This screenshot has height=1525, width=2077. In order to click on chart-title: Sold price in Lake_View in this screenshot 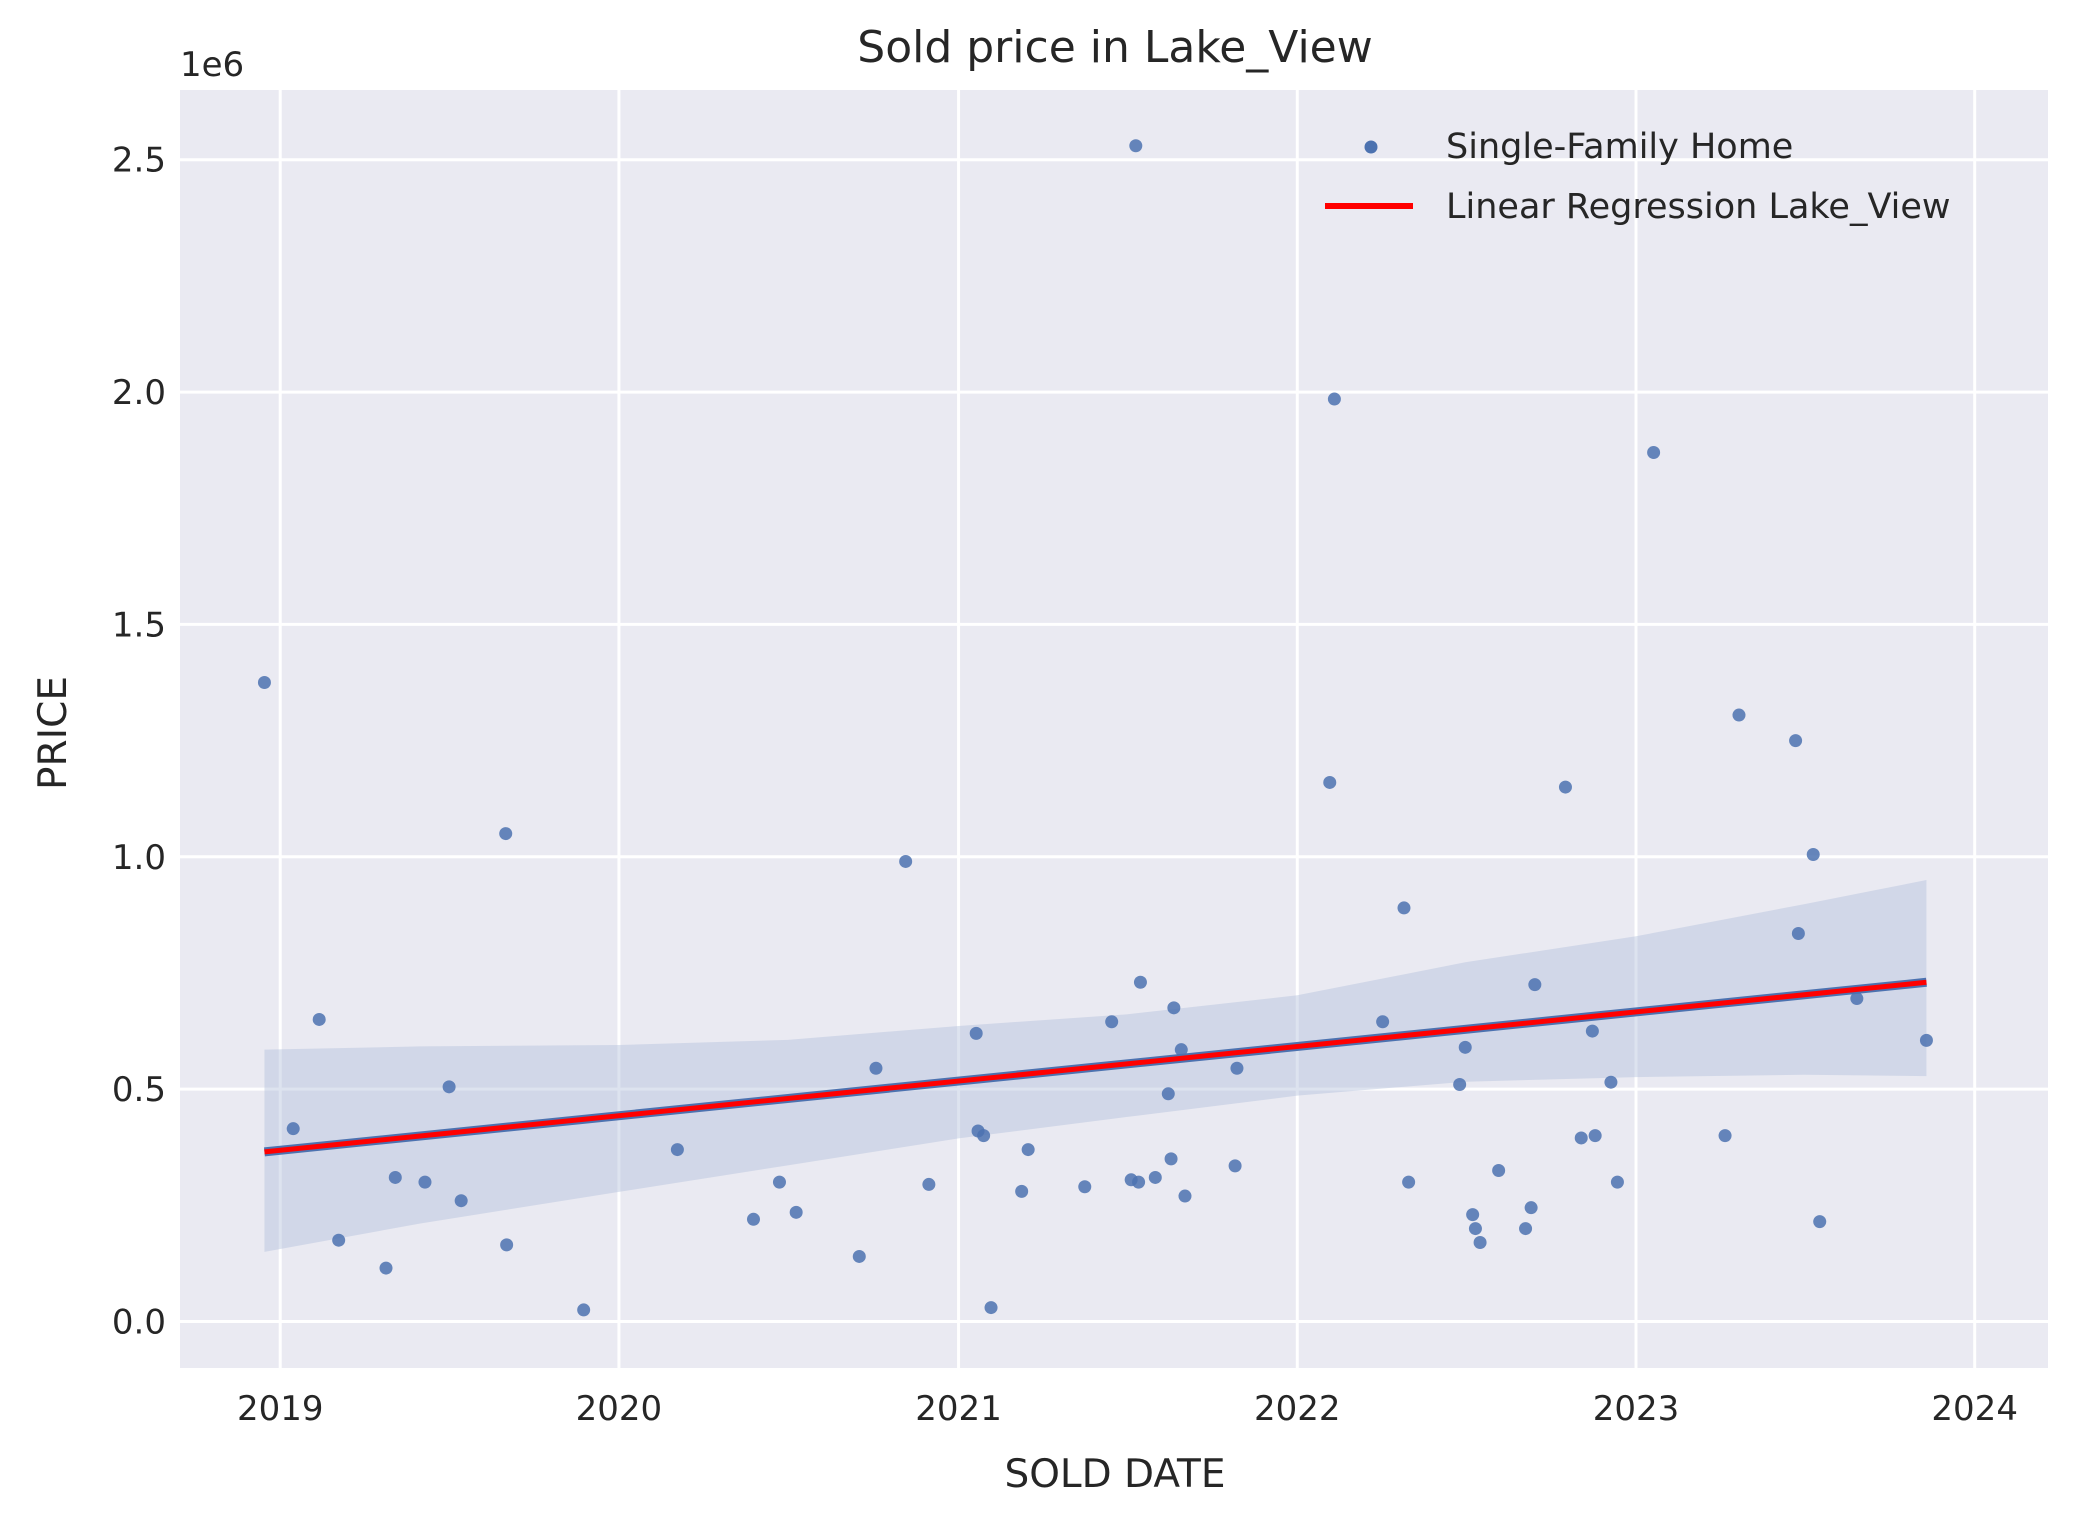, I will do `click(1114, 47)`.